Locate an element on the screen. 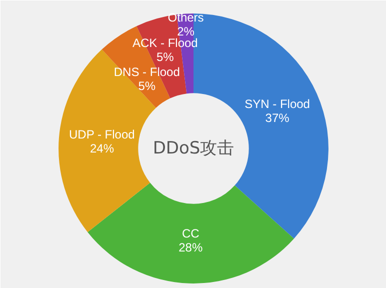  text: DDoS攻击 is located at coordinates (193, 148).